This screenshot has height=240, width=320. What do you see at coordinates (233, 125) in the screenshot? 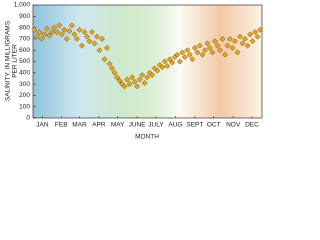
I see `x-tick-label: NOV` at bounding box center [233, 125].